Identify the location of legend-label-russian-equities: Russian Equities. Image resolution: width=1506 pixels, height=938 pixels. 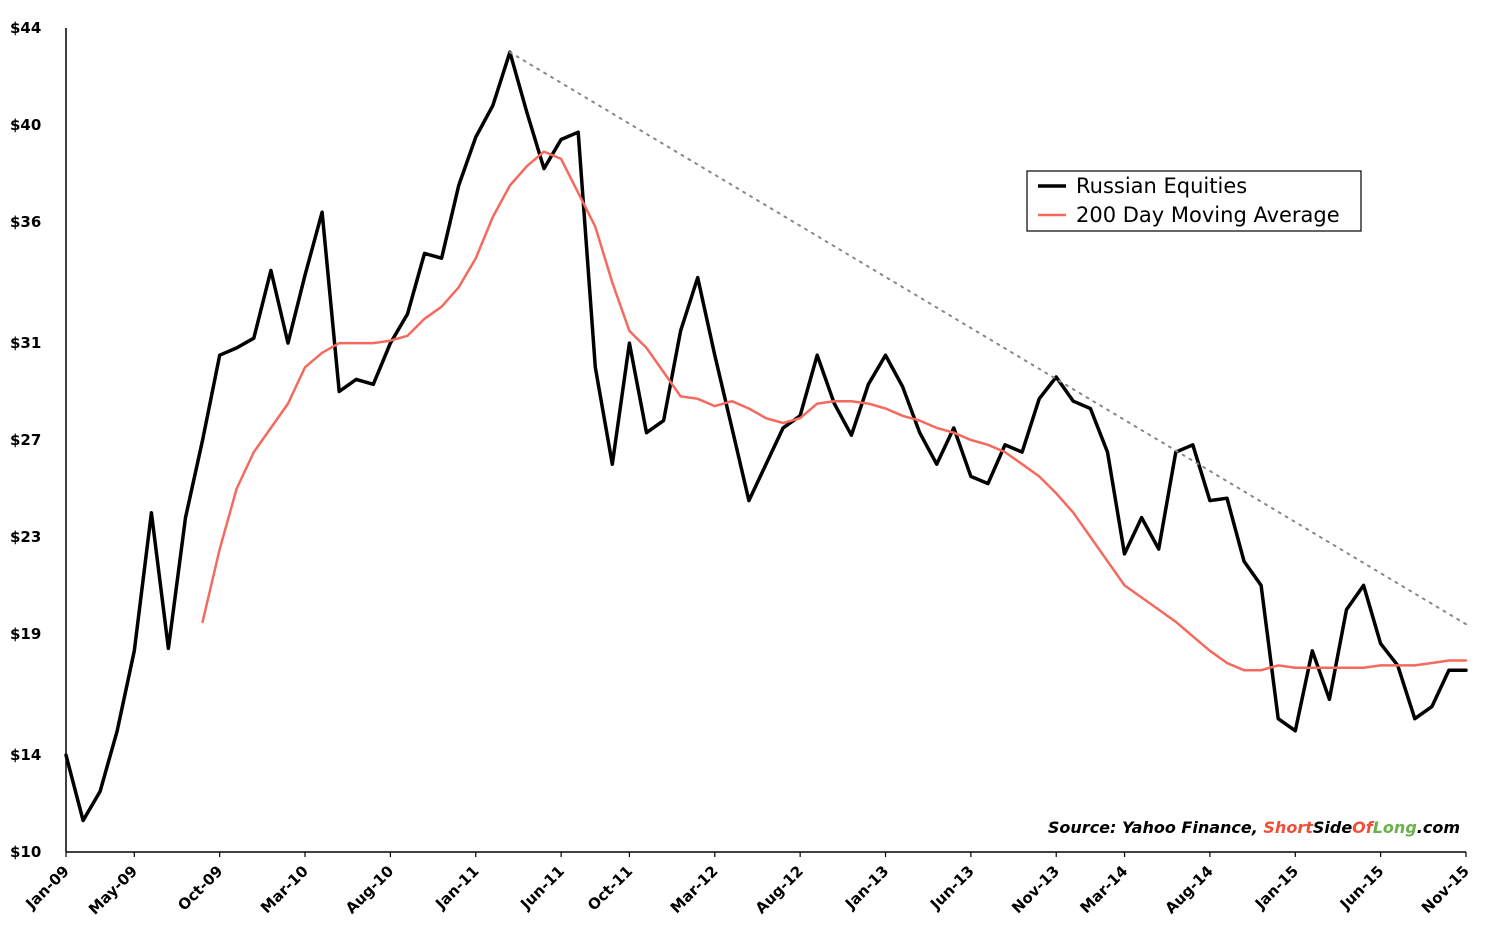
(1161, 186).